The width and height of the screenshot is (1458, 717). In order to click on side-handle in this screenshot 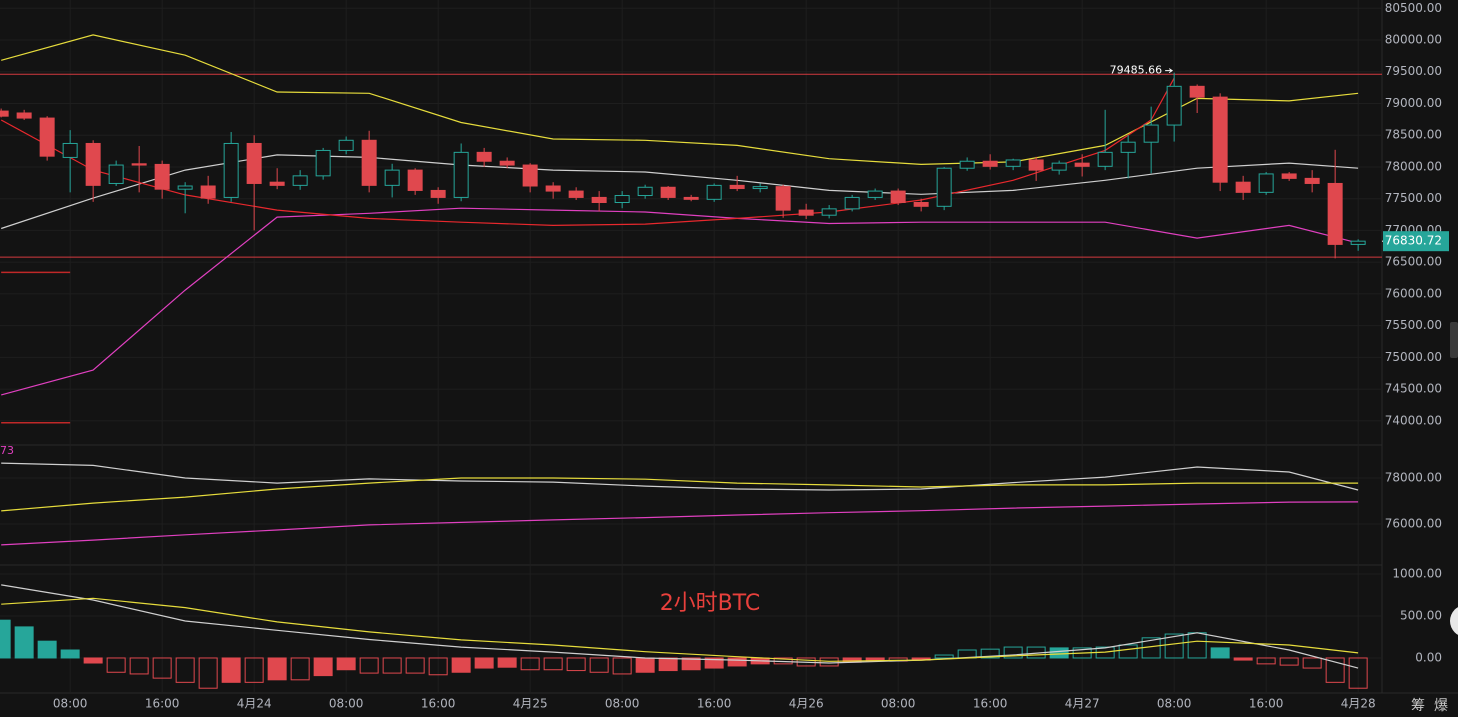, I will do `click(1454, 340)`.